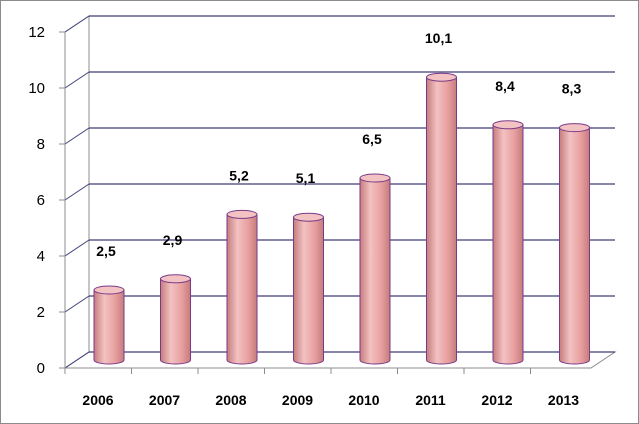 This screenshot has height=424, width=639. I want to click on bar-2013, so click(574, 244).